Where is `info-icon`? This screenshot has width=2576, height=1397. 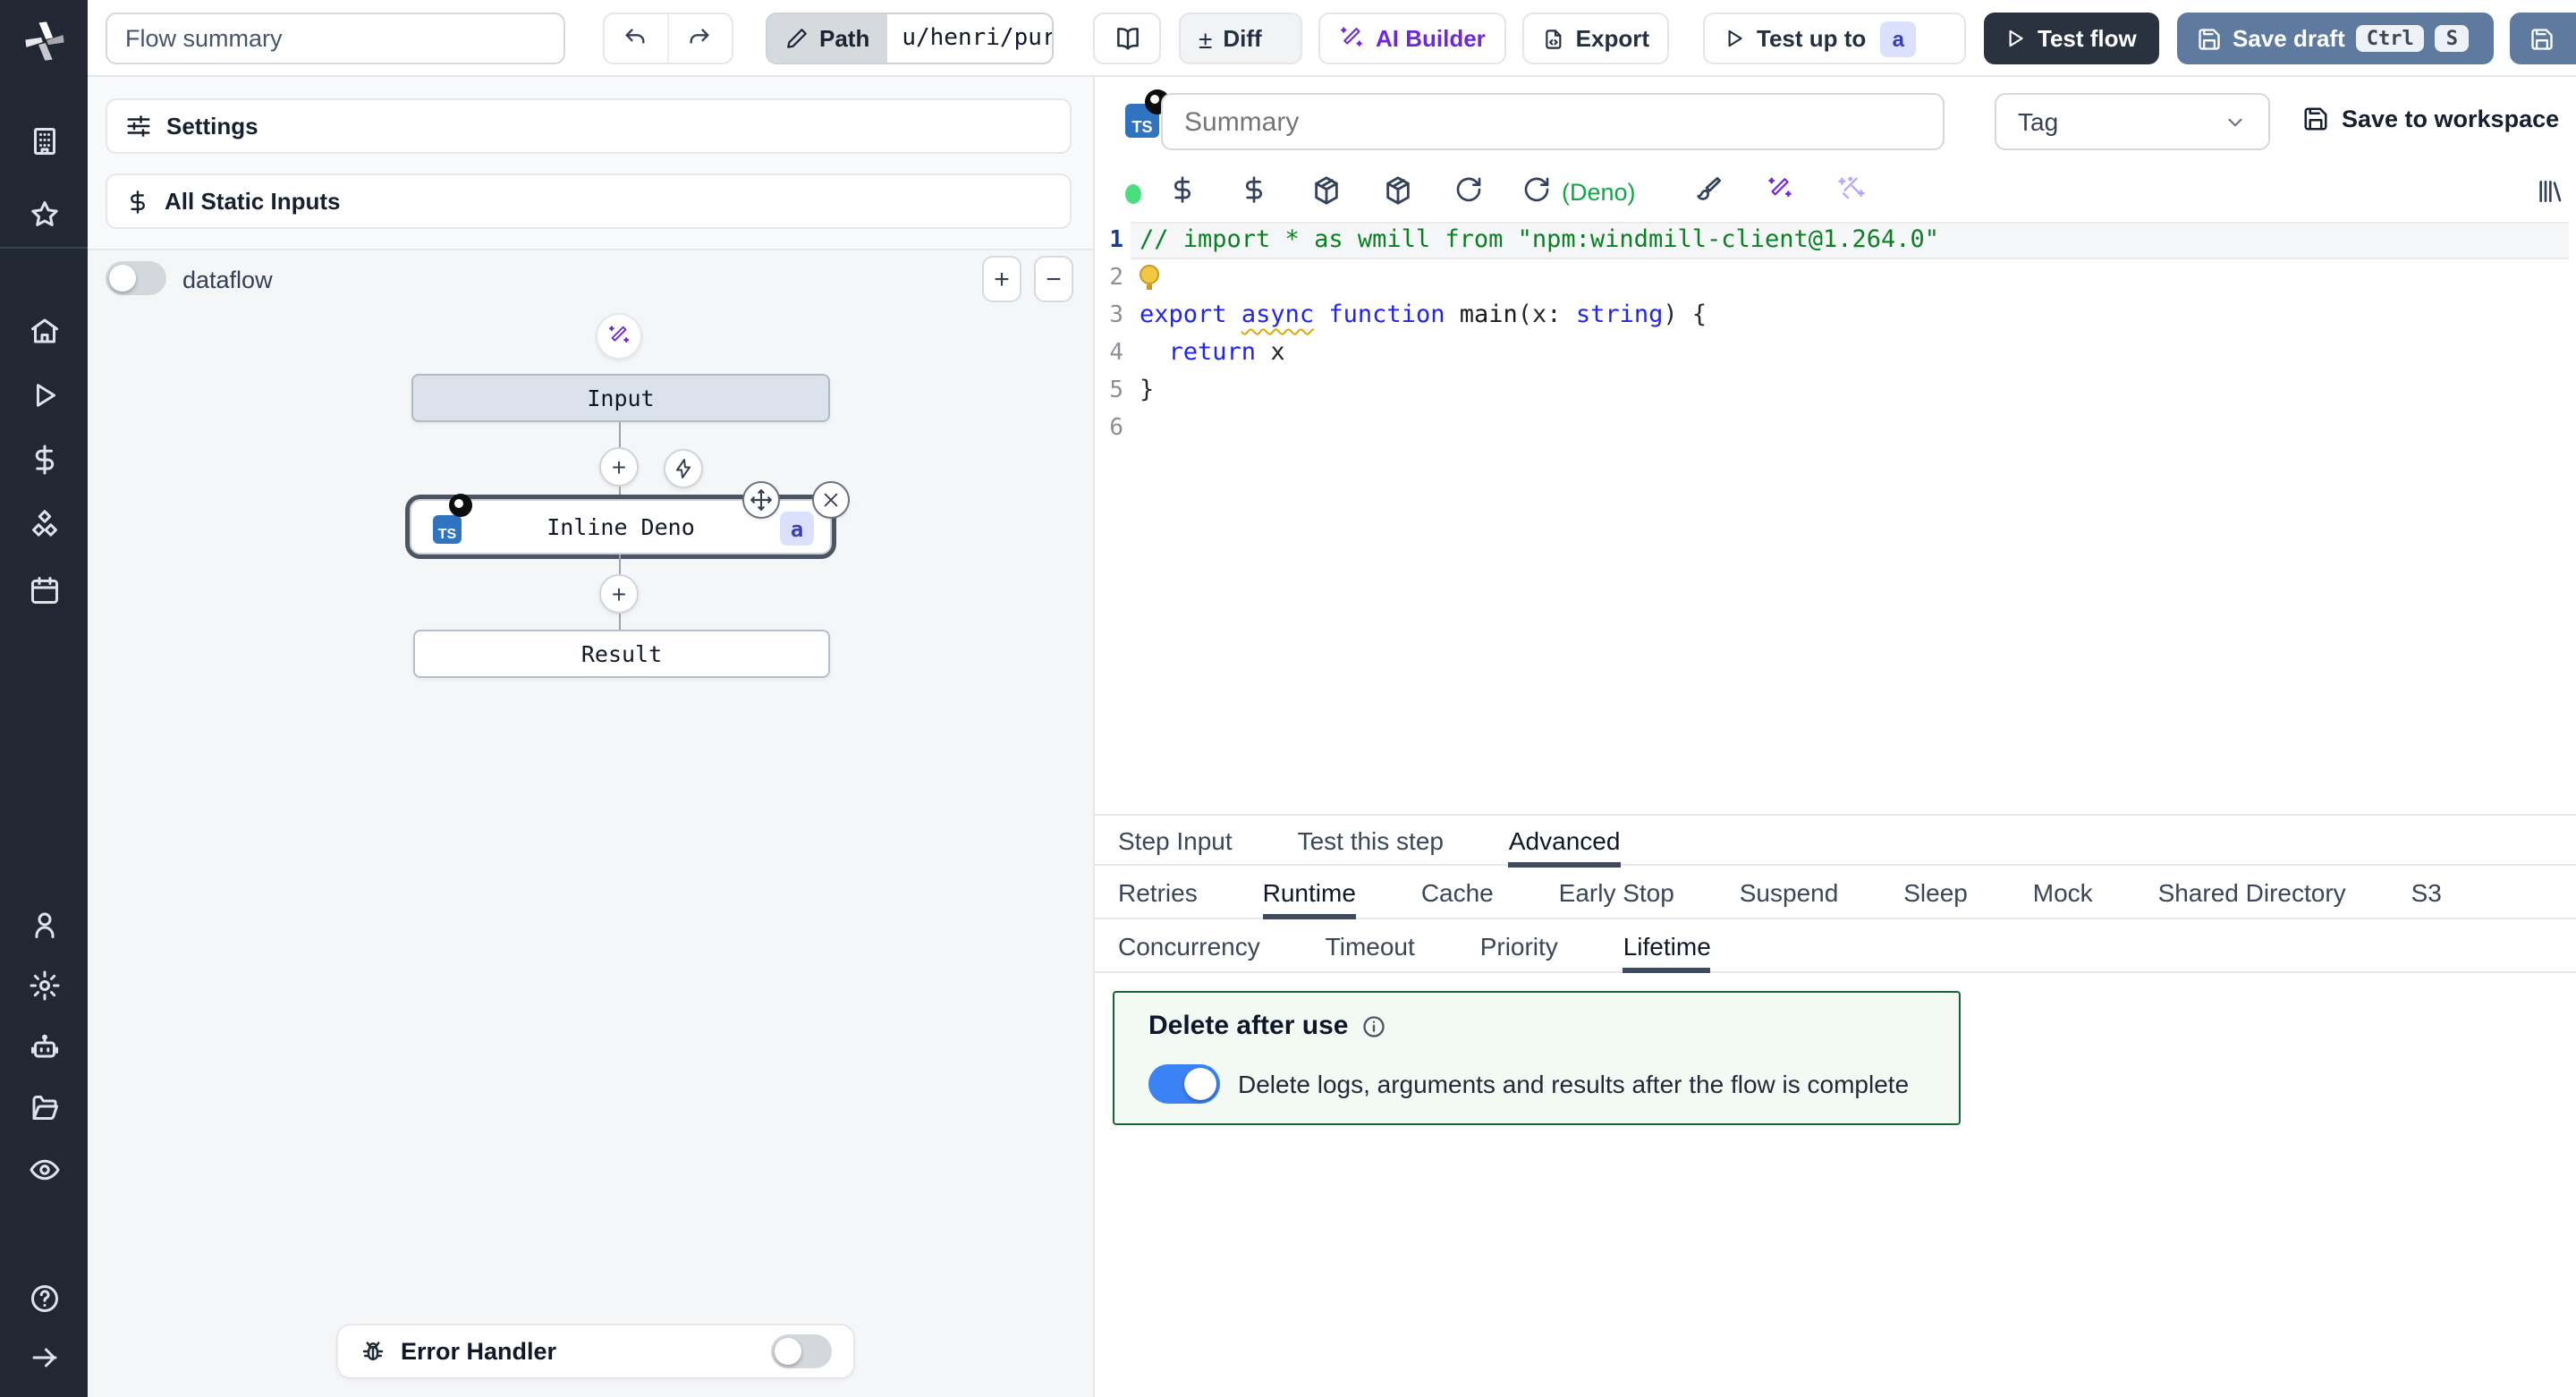
info-icon is located at coordinates (1372, 1025).